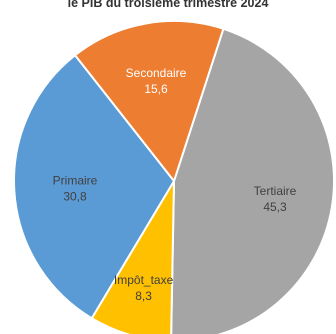 This screenshot has height=334, width=336. What do you see at coordinates (75, 180) in the screenshot?
I see `slice-label-name: Primaire` at bounding box center [75, 180].